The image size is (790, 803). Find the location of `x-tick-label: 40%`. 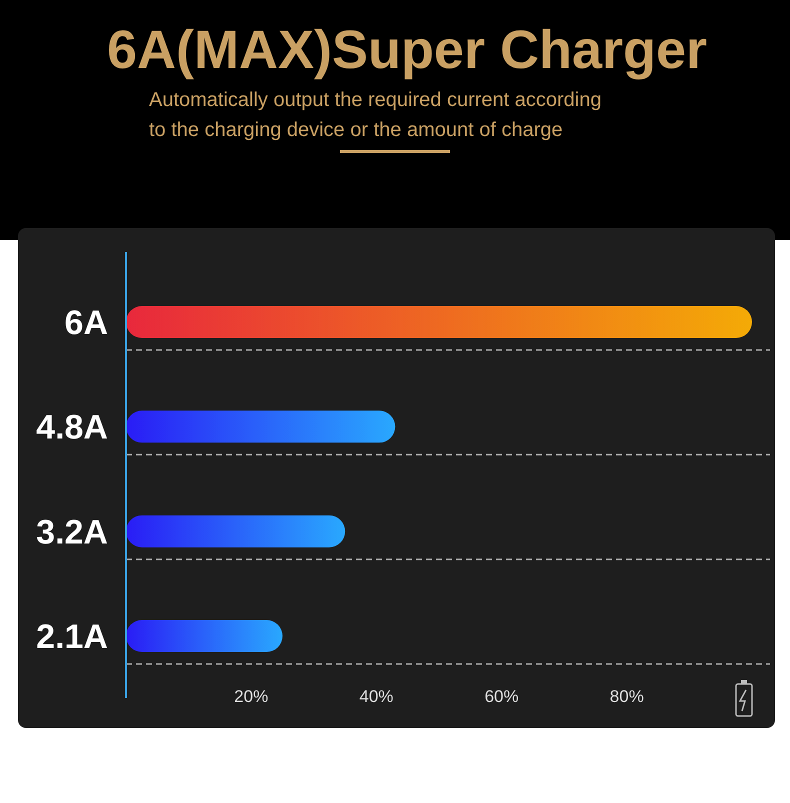

x-tick-label: 40% is located at coordinates (376, 696).